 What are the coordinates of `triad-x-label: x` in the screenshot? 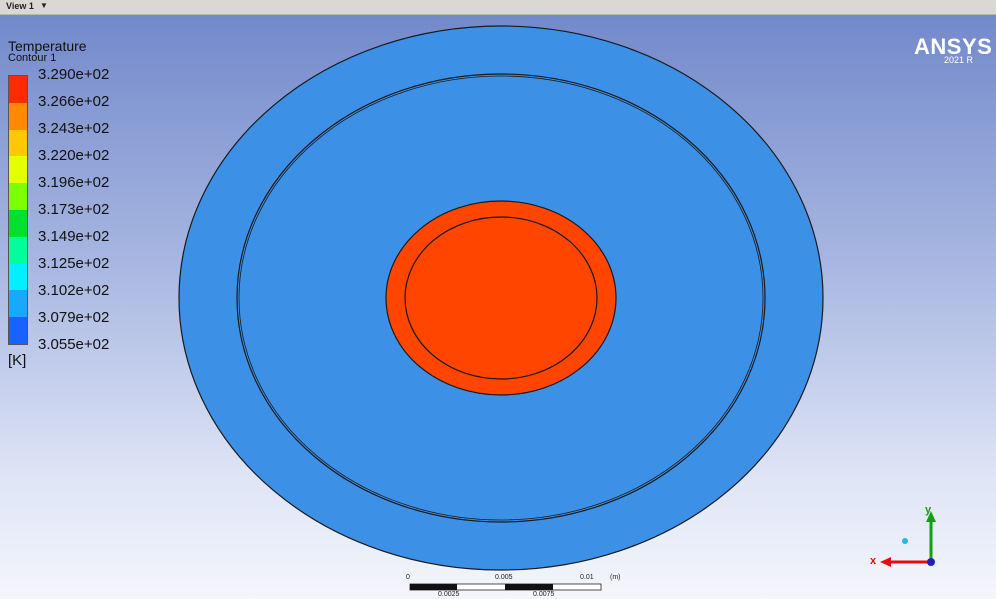 It's located at (873, 561).